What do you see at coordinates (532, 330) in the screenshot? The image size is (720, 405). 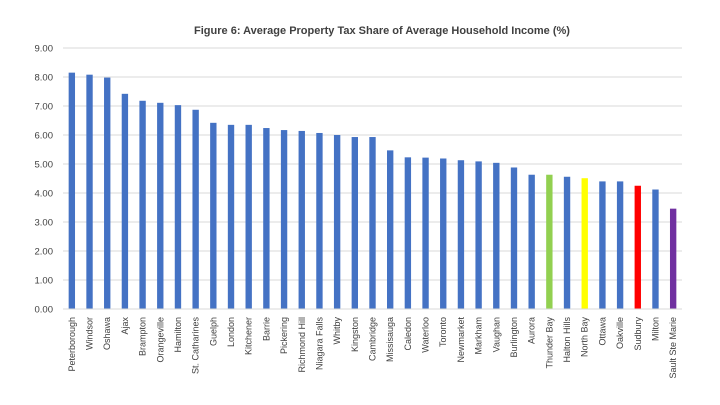 I see `x-tick-label: Aurora` at bounding box center [532, 330].